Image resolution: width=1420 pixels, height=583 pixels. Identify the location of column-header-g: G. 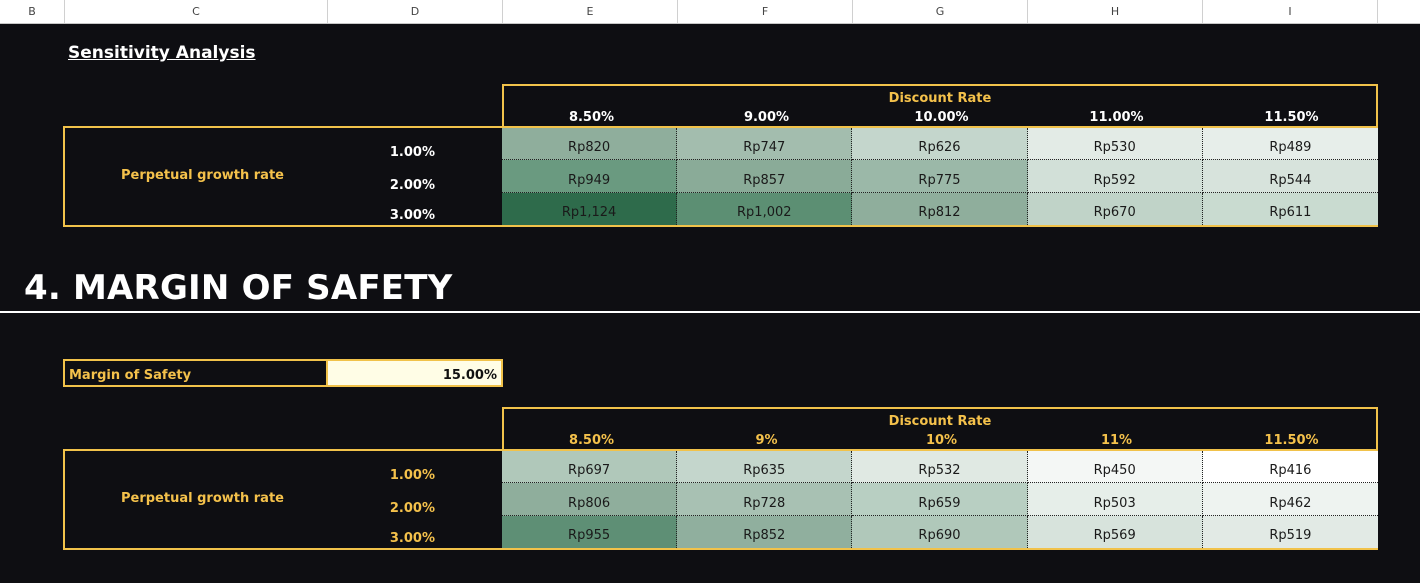
(940, 11).